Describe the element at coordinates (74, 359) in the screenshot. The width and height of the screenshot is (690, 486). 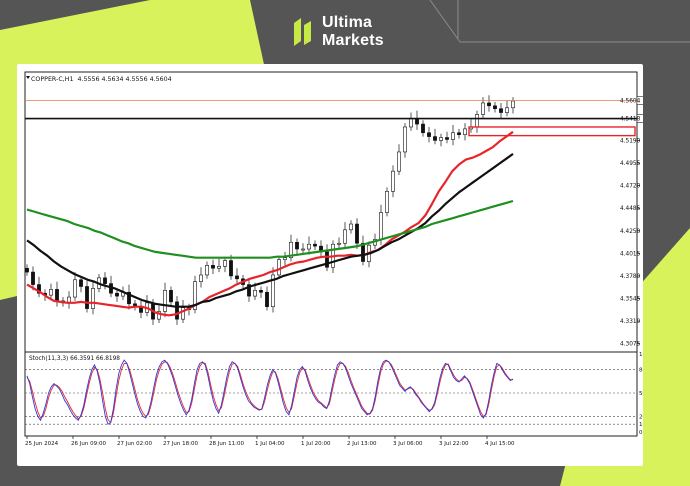
I see `stoch-header: Stoch(11,3,3) 66.3591 66.8198` at that location.